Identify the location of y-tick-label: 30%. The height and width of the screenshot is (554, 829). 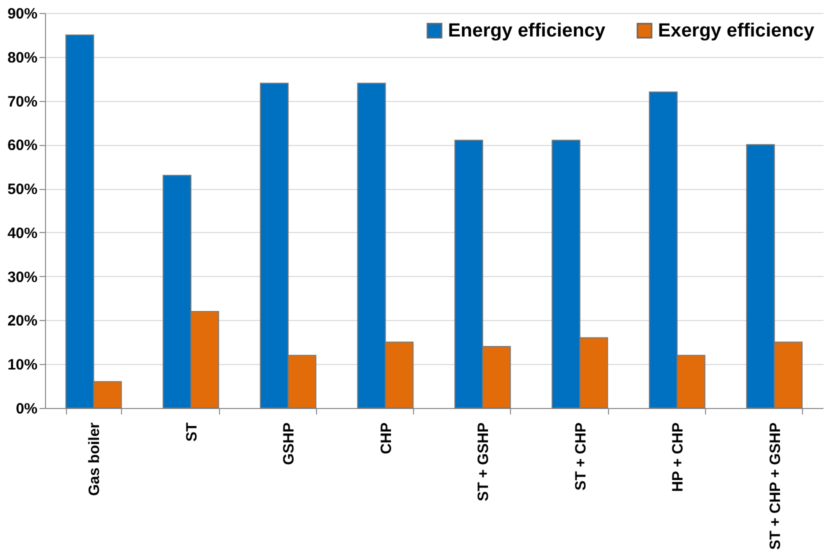
(22, 277).